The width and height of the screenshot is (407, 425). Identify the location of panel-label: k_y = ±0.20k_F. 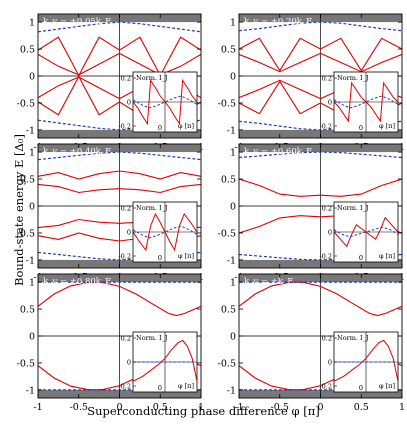
(278, 22).